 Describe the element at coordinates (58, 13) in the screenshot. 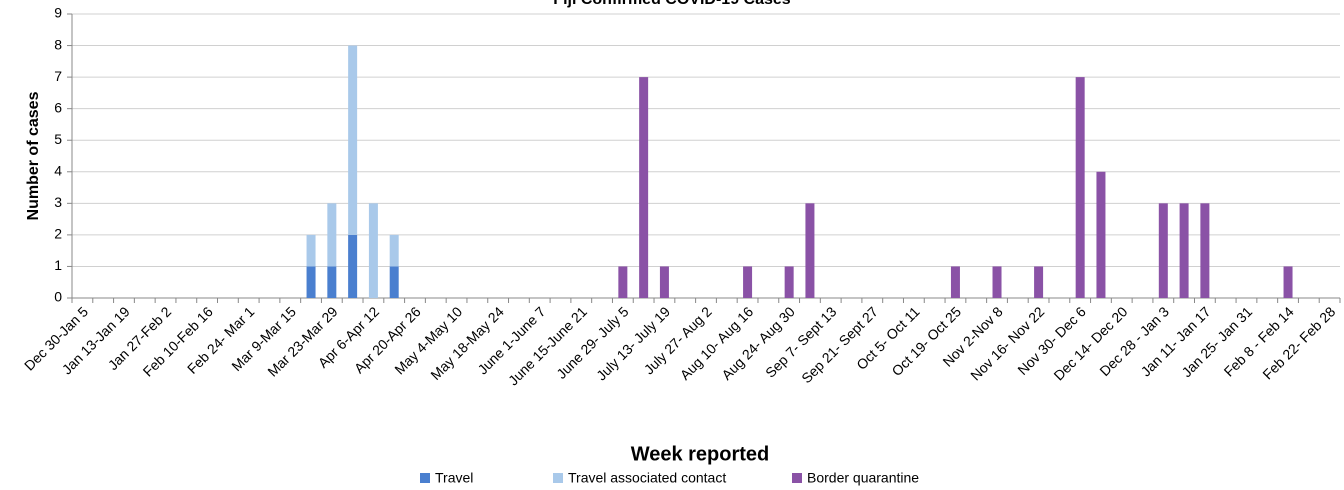

I see `y-tick-label: 9` at that location.